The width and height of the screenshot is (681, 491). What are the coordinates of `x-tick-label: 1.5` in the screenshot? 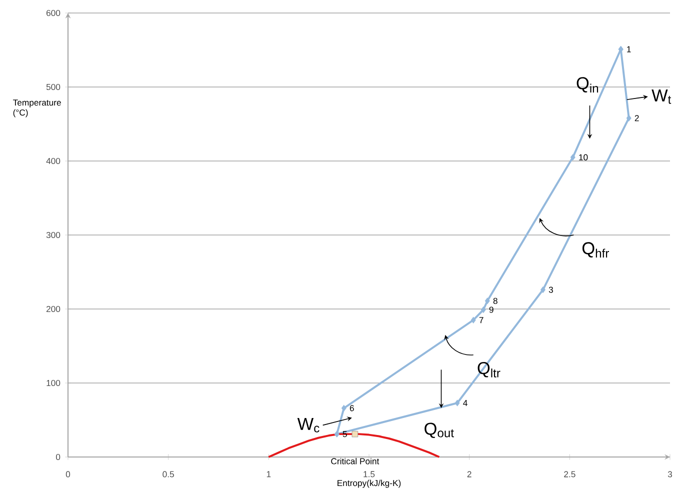 It's located at (369, 474).